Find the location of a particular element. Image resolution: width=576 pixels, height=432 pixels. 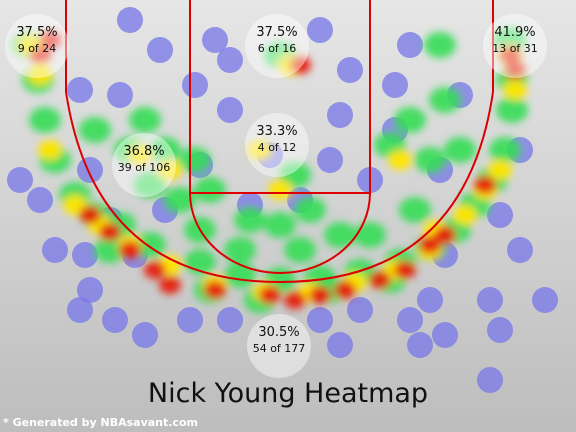

free-throw-circle is located at coordinates (280, 233).